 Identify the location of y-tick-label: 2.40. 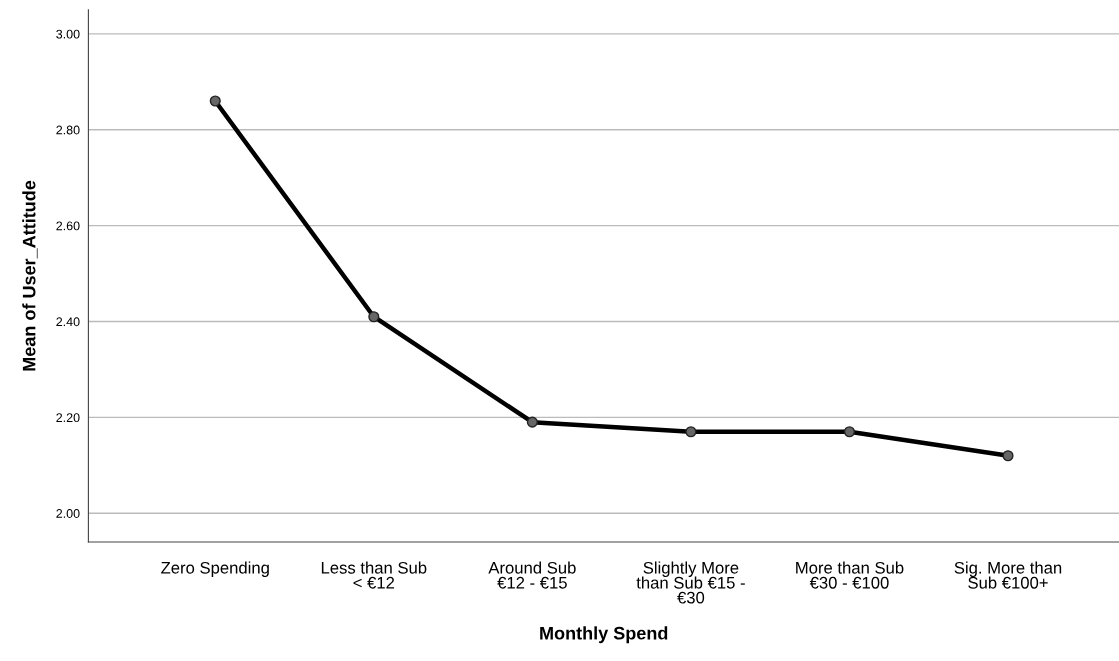
(68, 322).